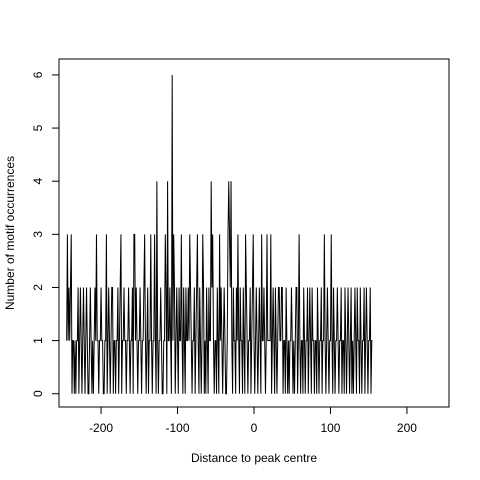 The image size is (480, 480). What do you see at coordinates (330, 428) in the screenshot?
I see `x-tick-label: 100` at bounding box center [330, 428].